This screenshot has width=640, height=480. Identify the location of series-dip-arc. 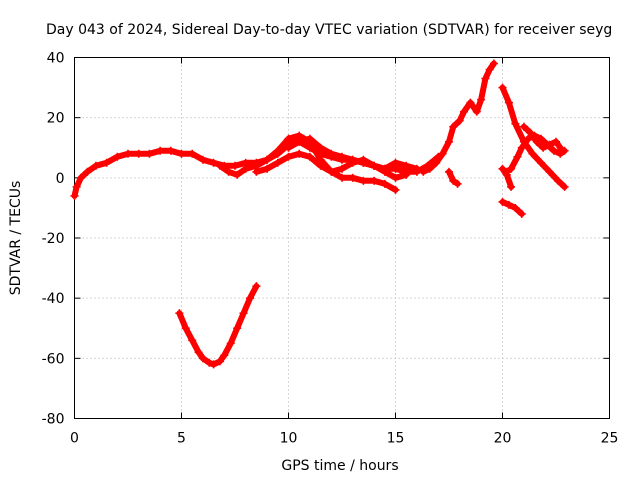
(218, 325).